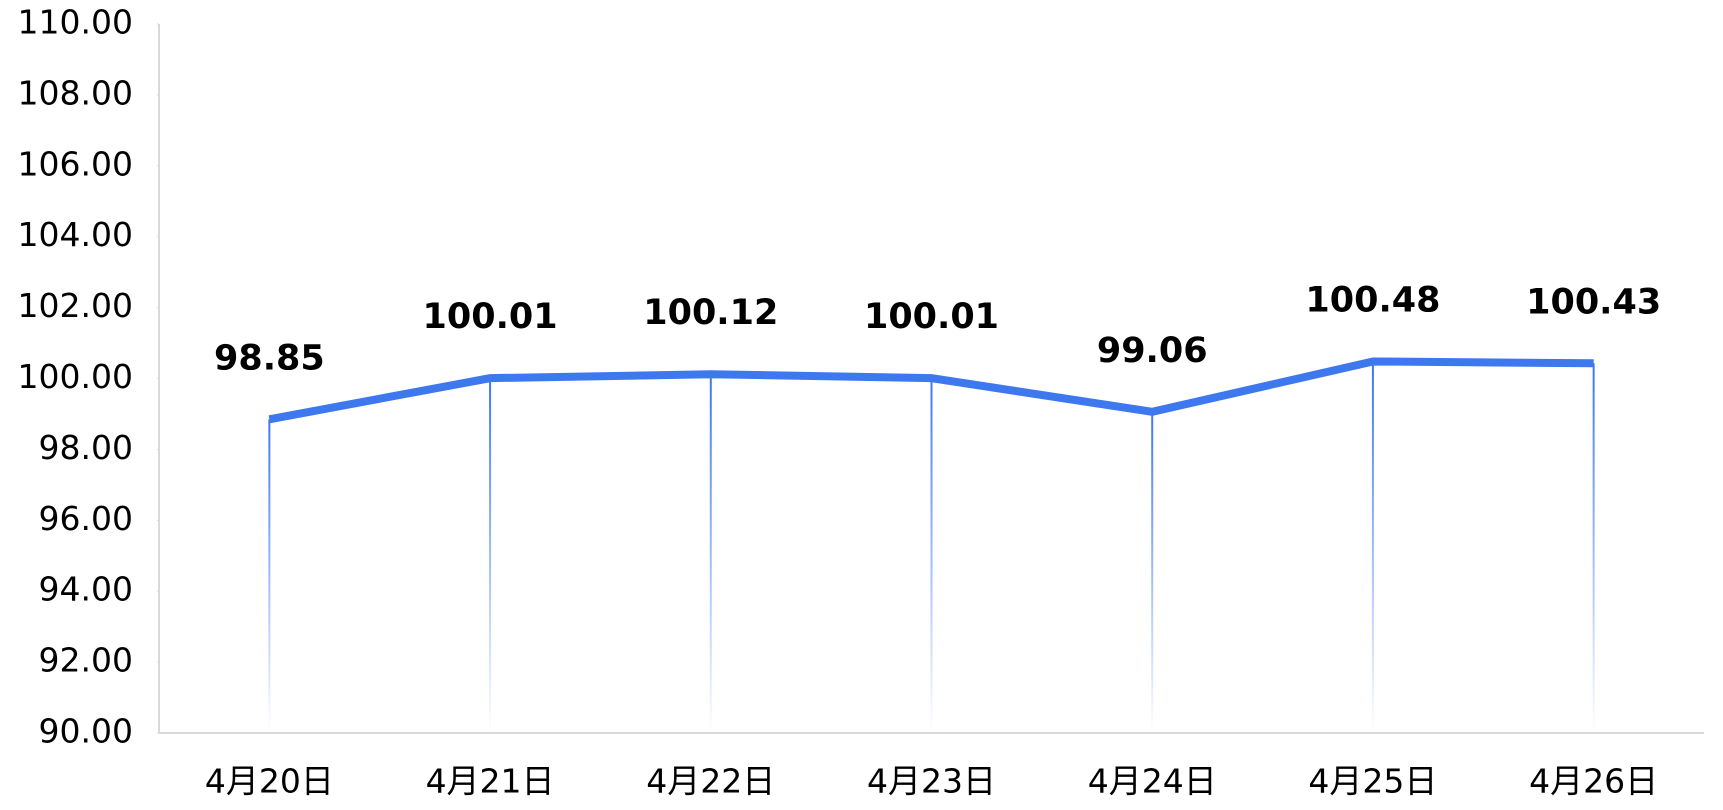 Image resolution: width=1723 pixels, height=810 pixels. I want to click on data-label: 100.43, so click(1593, 302).